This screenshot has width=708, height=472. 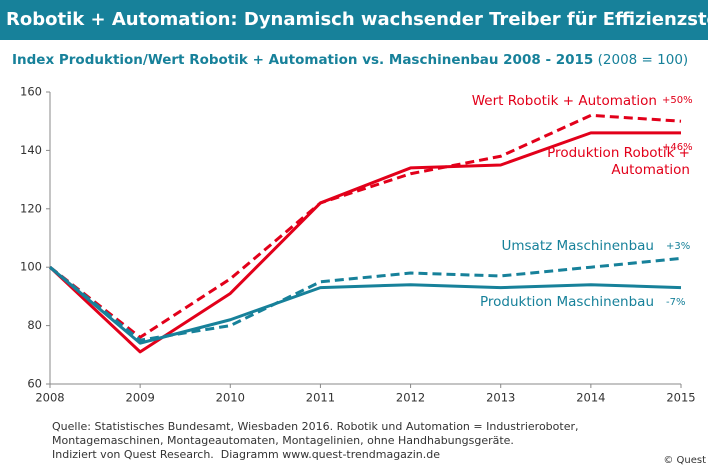 I want to click on y-tick-label: 80, so click(x=34, y=325).